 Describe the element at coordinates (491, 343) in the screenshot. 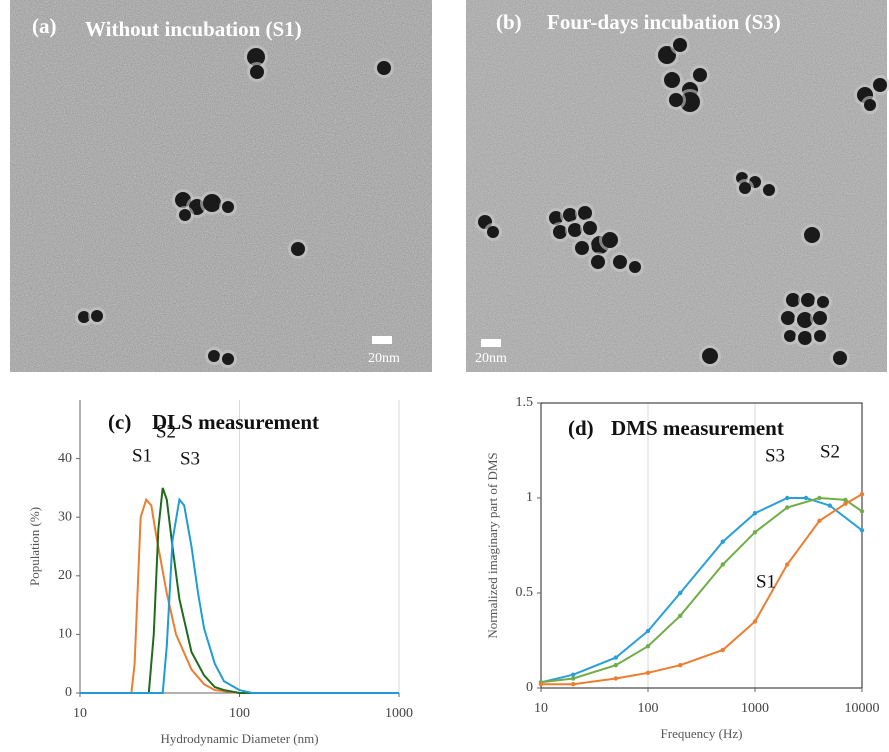

I see `scale-bar` at that location.